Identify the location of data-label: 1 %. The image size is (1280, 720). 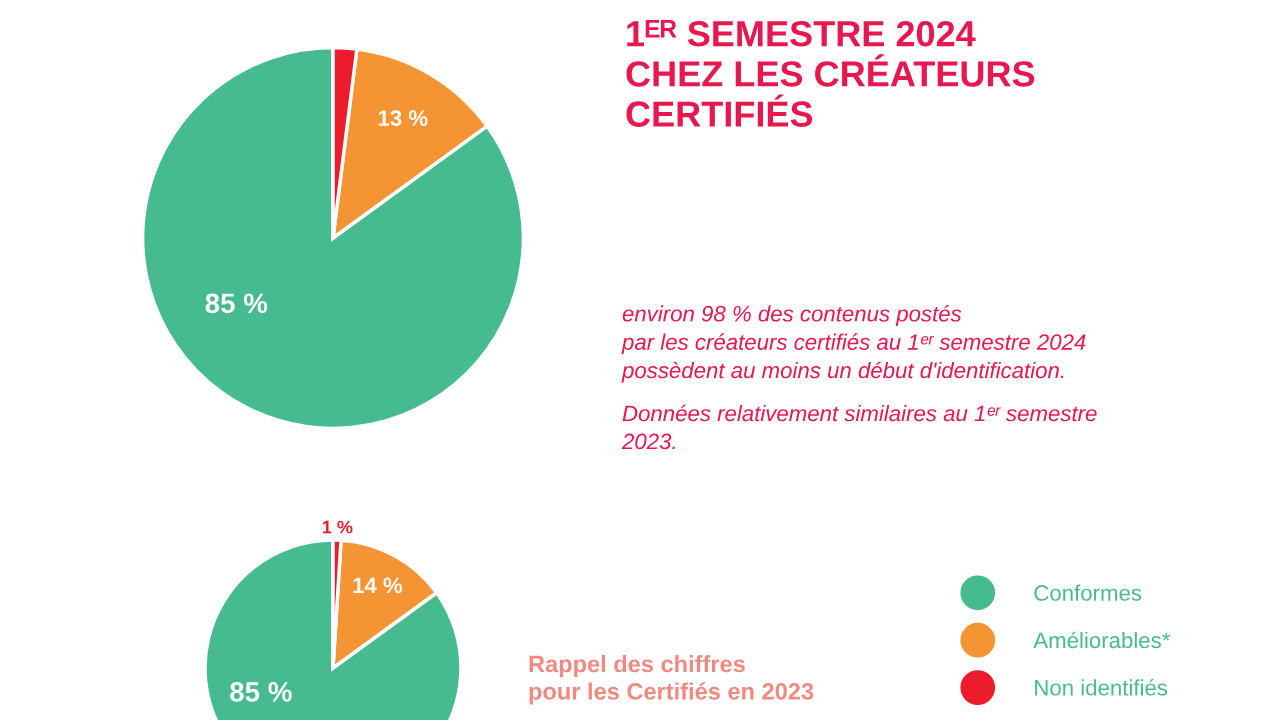
(337, 527).